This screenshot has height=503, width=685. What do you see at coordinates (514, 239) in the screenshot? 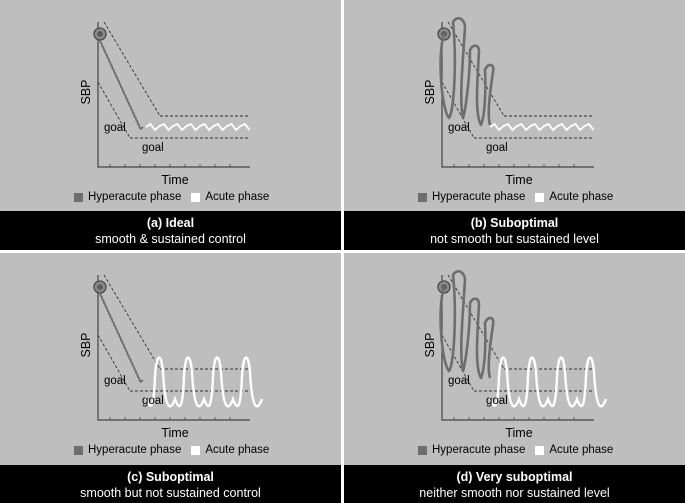
I see `panel-subtitle: not smooth but sustained level` at bounding box center [514, 239].